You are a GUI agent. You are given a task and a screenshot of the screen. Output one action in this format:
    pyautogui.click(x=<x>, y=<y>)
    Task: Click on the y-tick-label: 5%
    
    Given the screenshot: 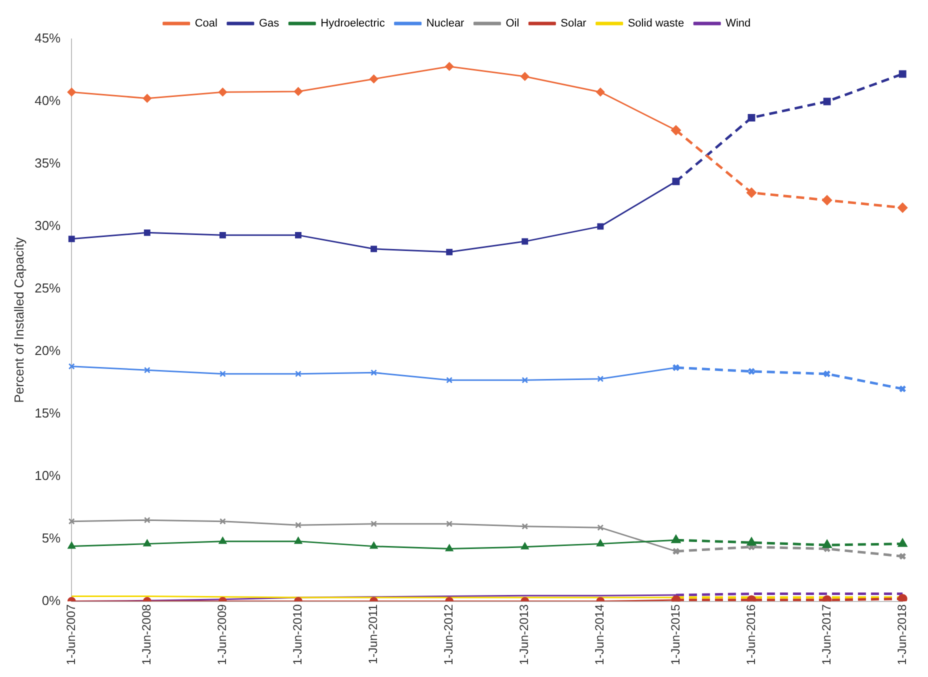 What is the action you would take?
    pyautogui.click(x=52, y=538)
    